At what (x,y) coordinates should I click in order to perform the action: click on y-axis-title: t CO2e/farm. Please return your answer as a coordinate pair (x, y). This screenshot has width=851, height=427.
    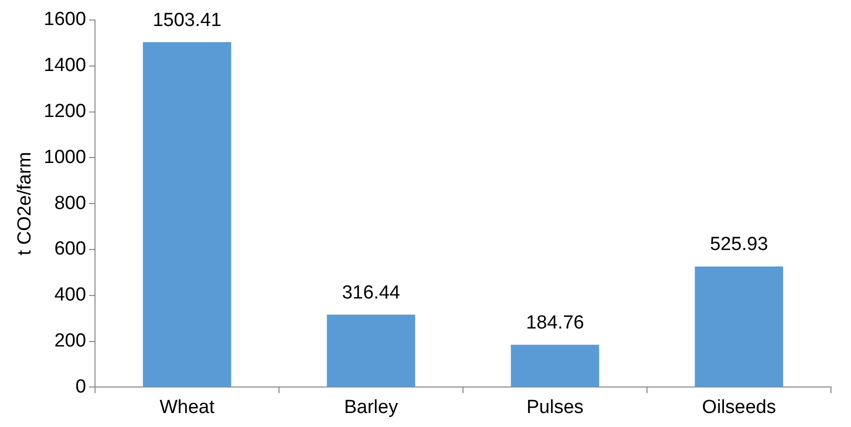
    Looking at the image, I should click on (25, 204).